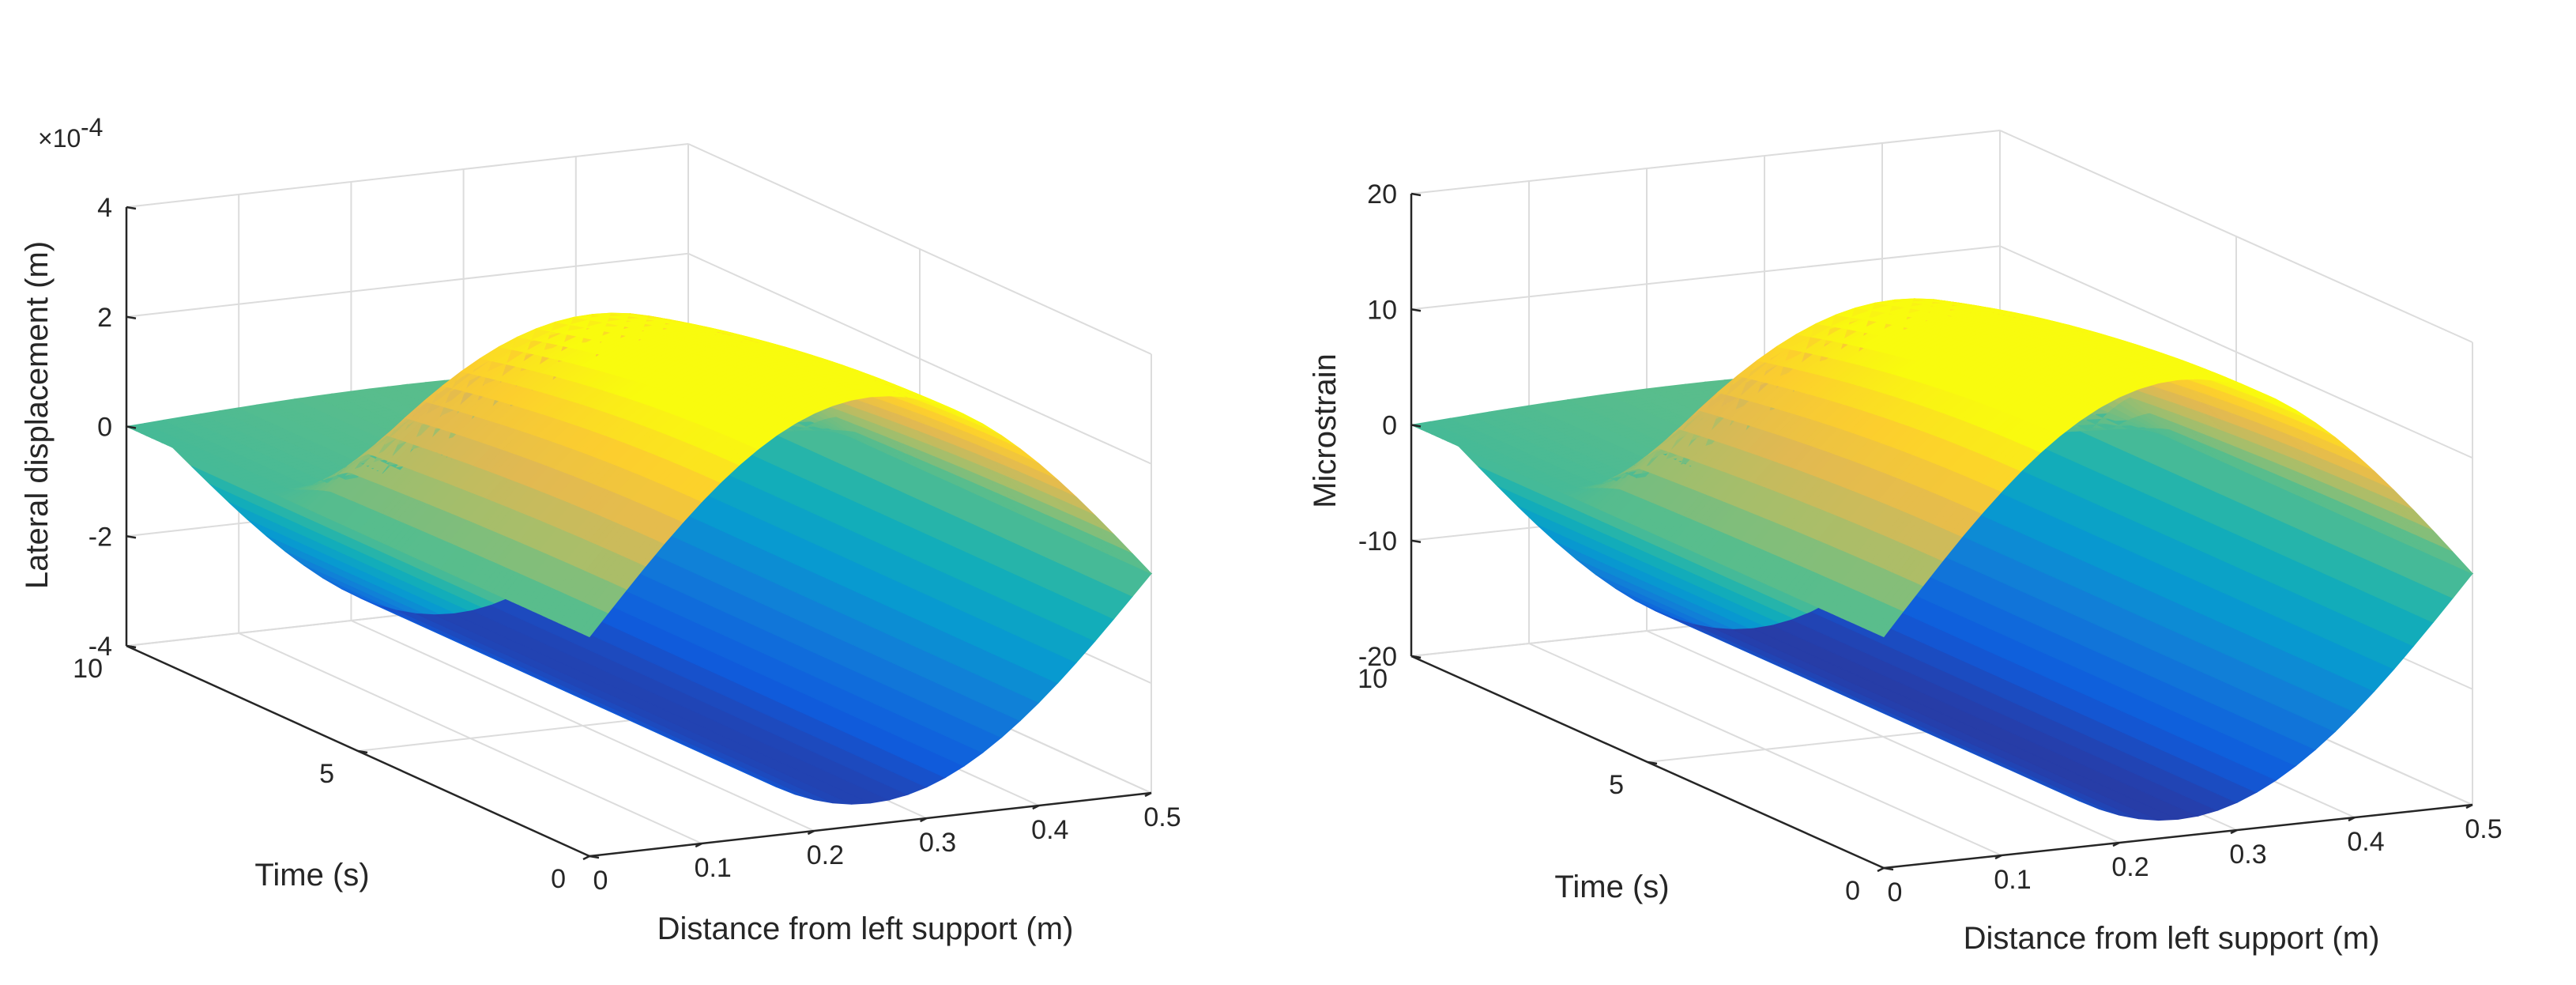 Image resolution: width=2576 pixels, height=985 pixels. Describe the element at coordinates (59, 138) in the screenshot. I see `z-exponent-multiplier: ×10` at that location.